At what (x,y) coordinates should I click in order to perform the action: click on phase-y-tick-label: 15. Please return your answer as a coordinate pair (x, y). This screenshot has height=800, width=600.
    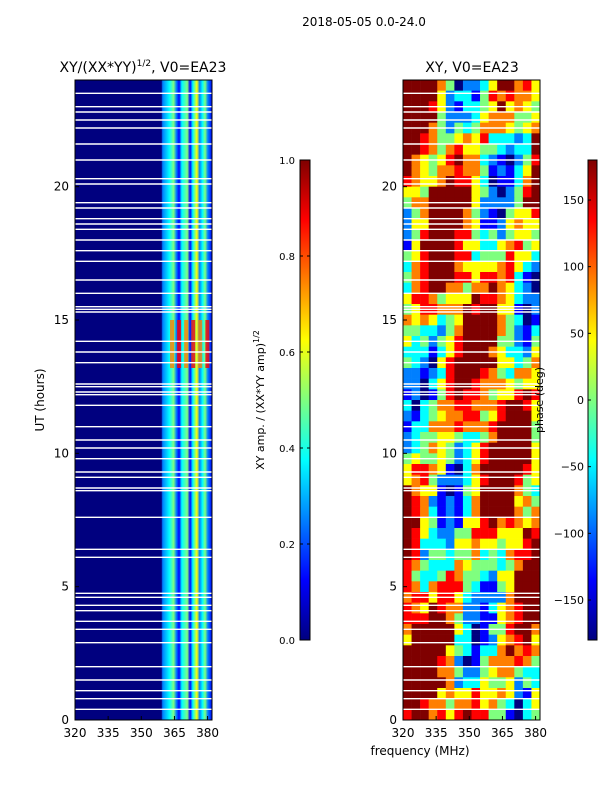
    Looking at the image, I should click on (389, 320).